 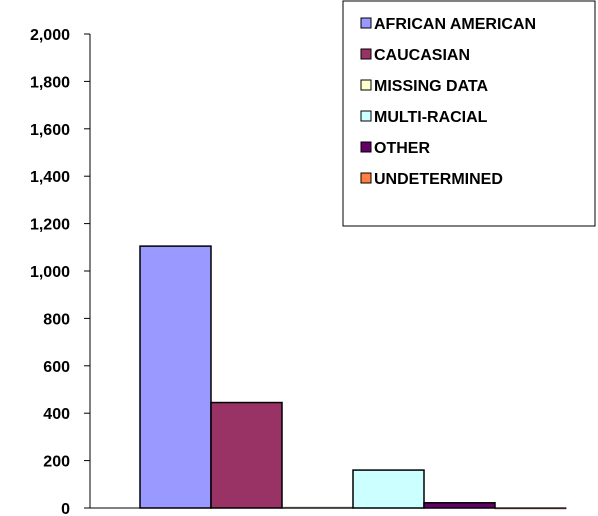 I want to click on y-tick-label: 200, so click(x=56, y=462).